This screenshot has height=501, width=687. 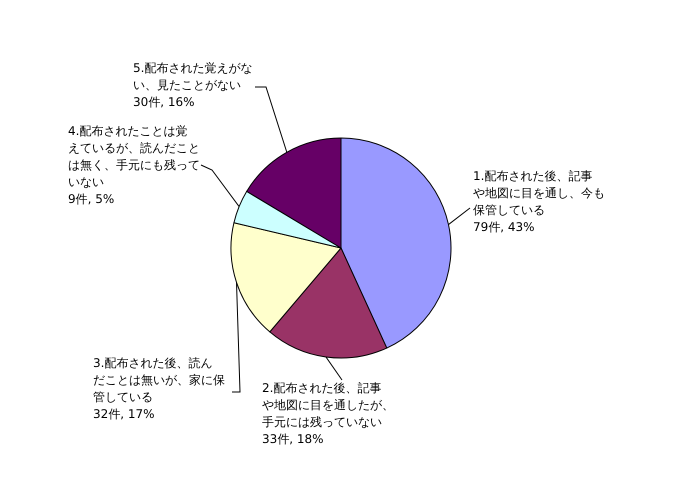 What do you see at coordinates (504, 227) in the screenshot?
I see `data-label: 79件, 43%` at bounding box center [504, 227].